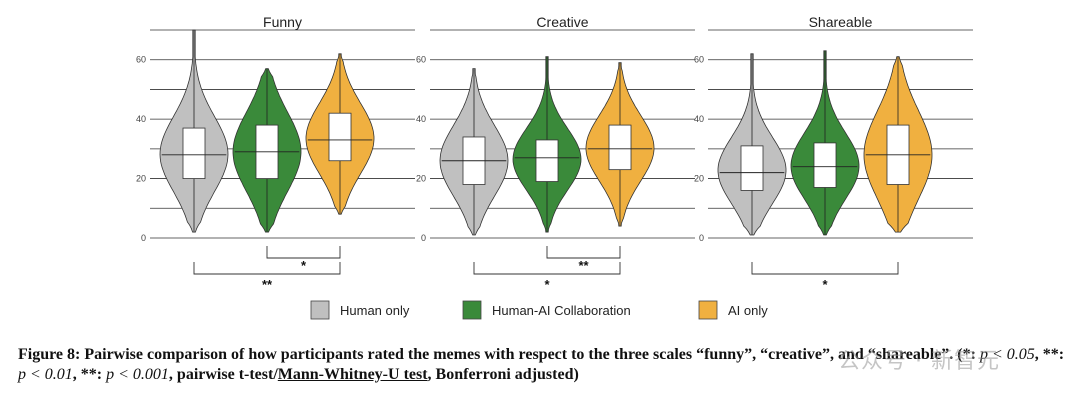 This screenshot has height=406, width=1080. What do you see at coordinates (1049, 354) in the screenshot?
I see `caption-sep1: , **:` at bounding box center [1049, 354].